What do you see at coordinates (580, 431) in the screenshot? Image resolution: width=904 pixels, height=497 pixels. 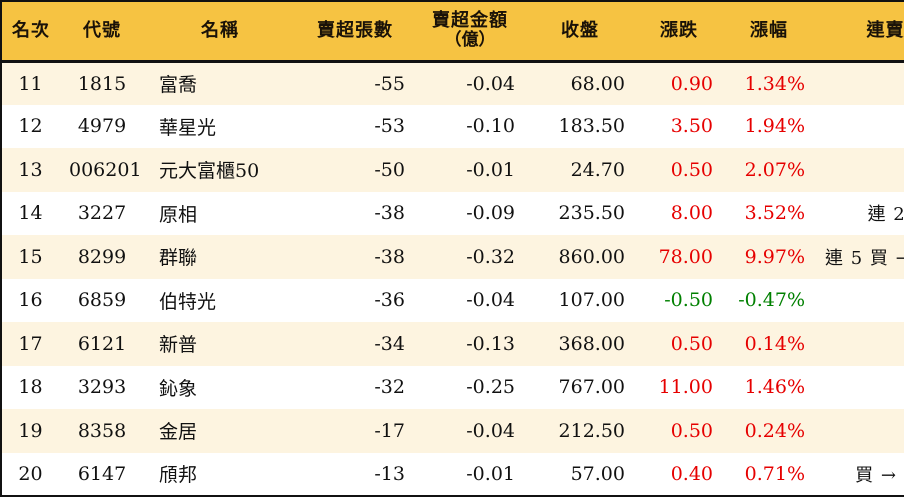 I see `cell-close: 212.50` at bounding box center [580, 431].